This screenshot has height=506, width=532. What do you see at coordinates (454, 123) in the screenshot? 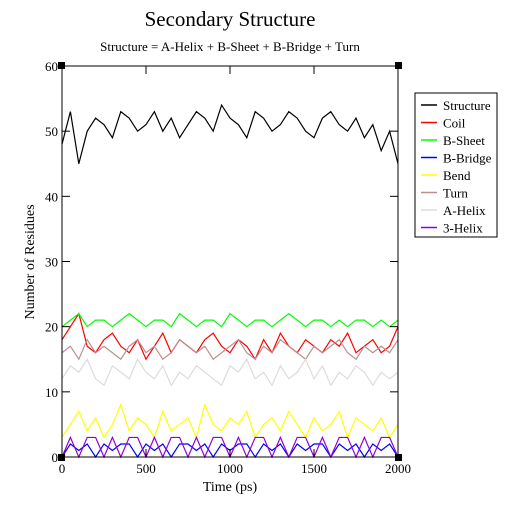
I see `legend-label: Coil` at bounding box center [454, 123].